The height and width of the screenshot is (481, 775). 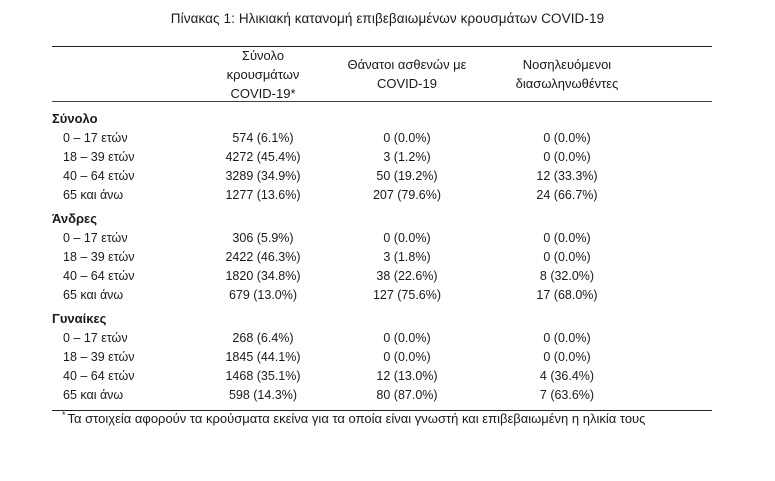 I want to click on header-total-cases: Σύνολο κρουσμάτων COVID-19*, so click(x=263, y=74).